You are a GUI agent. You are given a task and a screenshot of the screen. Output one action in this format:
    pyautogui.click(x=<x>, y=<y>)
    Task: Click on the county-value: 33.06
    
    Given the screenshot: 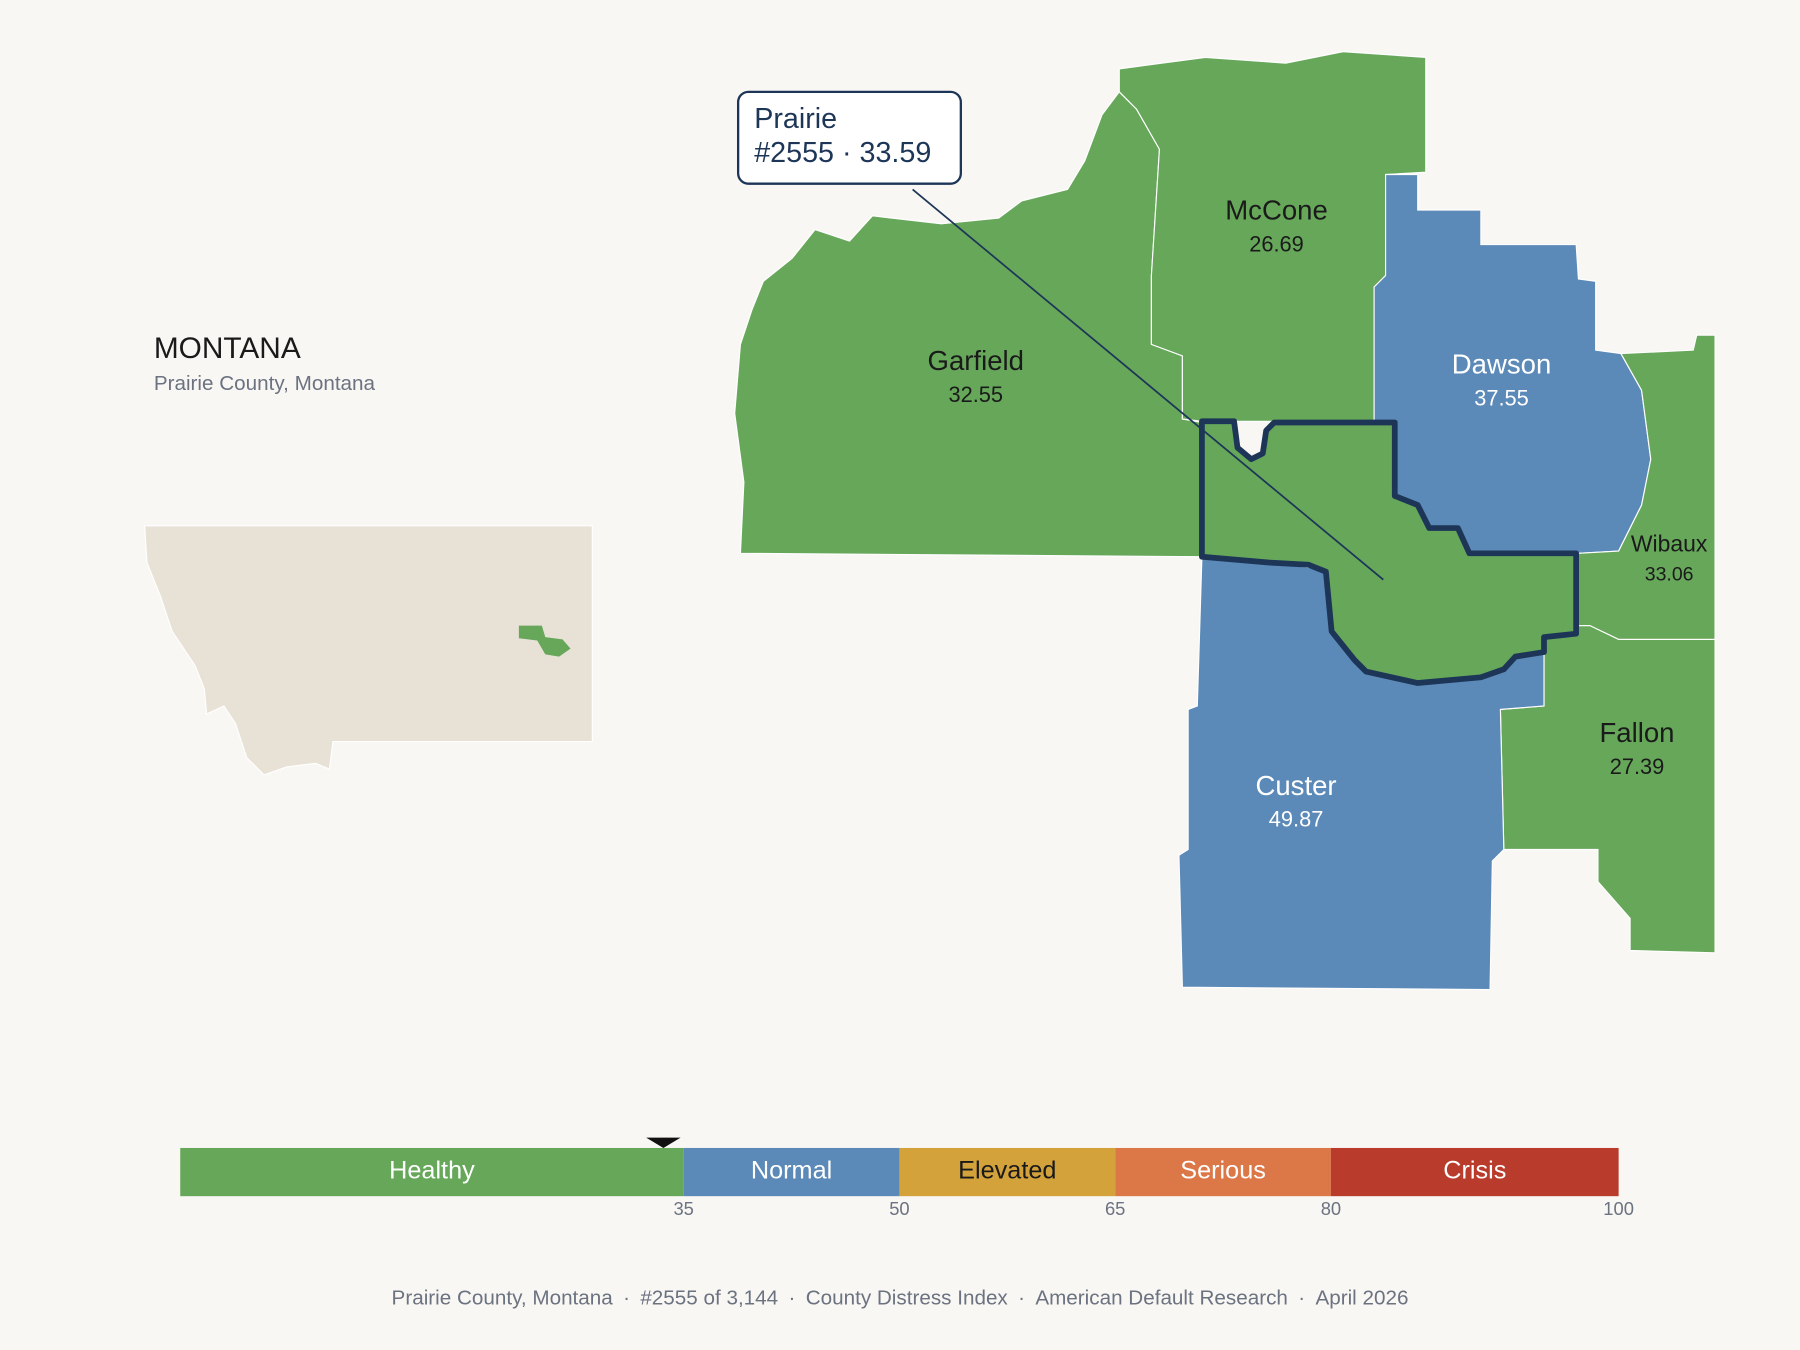 What is the action you would take?
    pyautogui.click(x=1669, y=574)
    